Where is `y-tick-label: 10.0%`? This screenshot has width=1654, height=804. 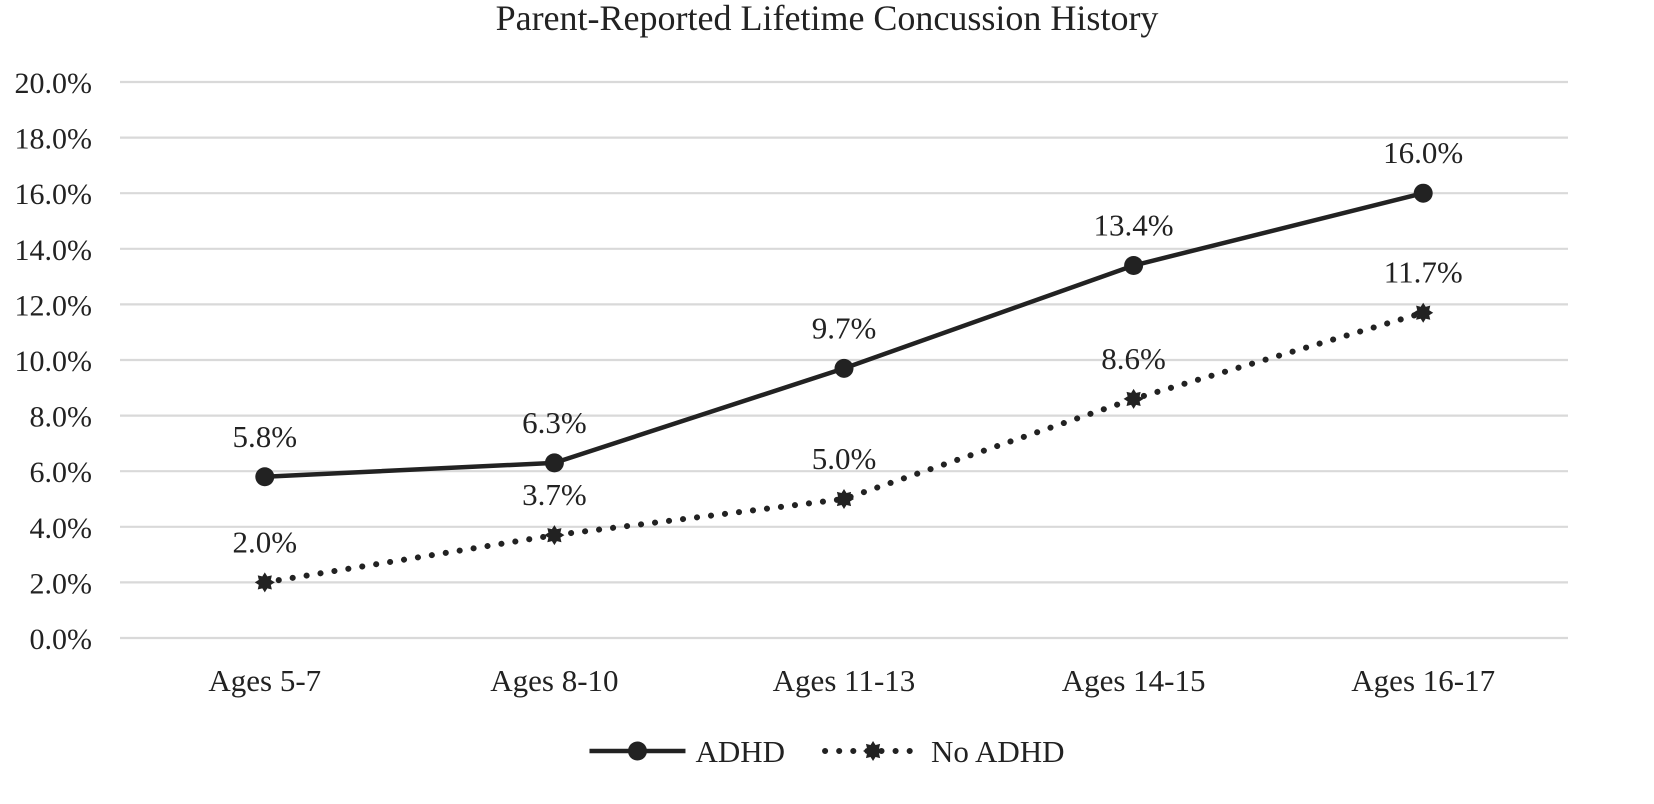 y-tick-label: 10.0% is located at coordinates (54, 361).